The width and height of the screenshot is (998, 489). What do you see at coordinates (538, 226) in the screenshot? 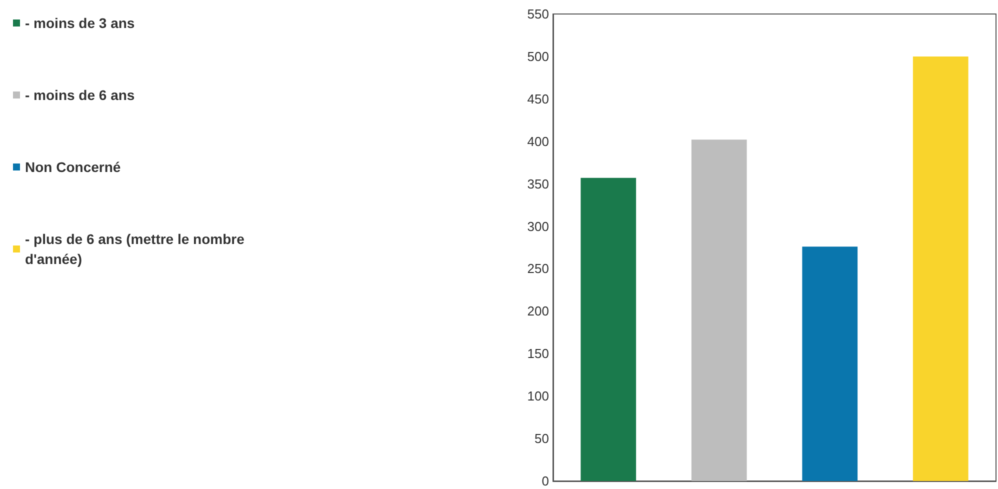
I see `y-tick-label: 300` at bounding box center [538, 226].